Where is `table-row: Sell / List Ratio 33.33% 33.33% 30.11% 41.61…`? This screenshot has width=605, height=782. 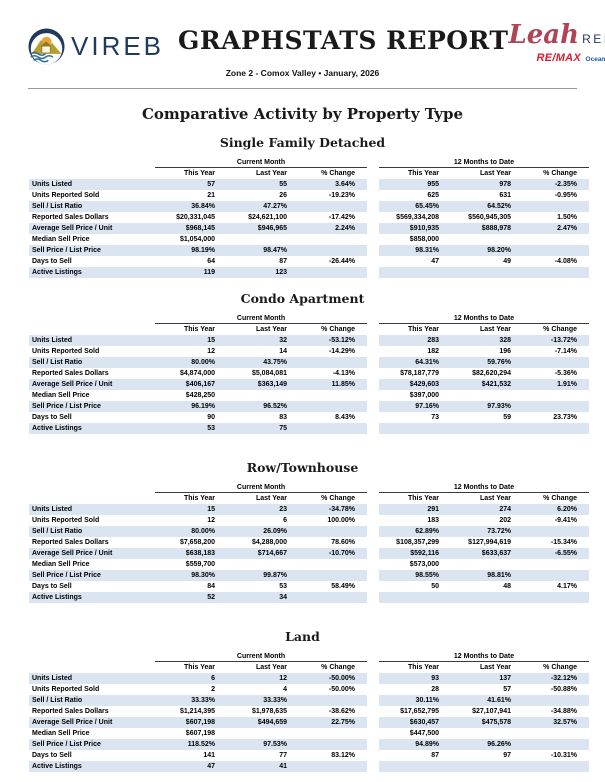
table-row: Sell / List Ratio 33.33% 33.33% 30.11% 41.61… is located at coordinates (309, 701).